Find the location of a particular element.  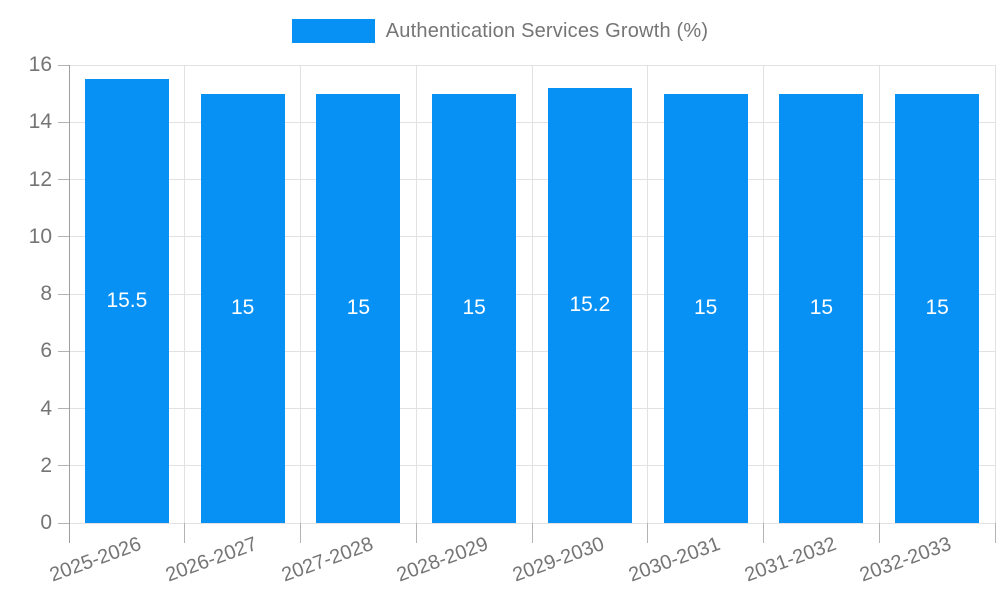

y-axis-tick-label: 10 is located at coordinates (40, 236).